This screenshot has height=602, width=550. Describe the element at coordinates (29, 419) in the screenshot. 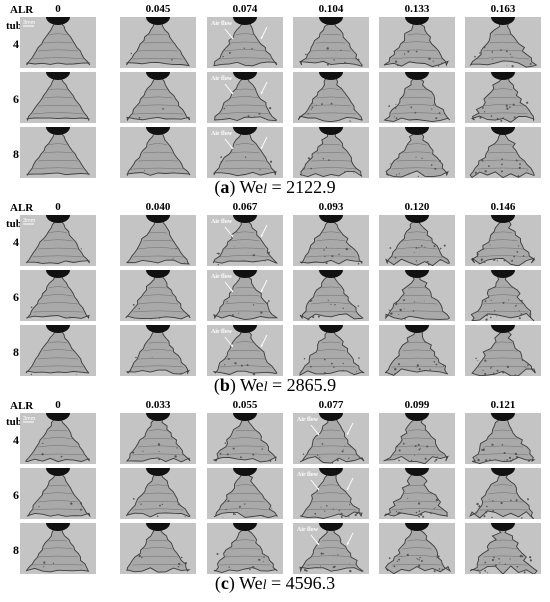

I see `scale-label: 3mm` at that location.